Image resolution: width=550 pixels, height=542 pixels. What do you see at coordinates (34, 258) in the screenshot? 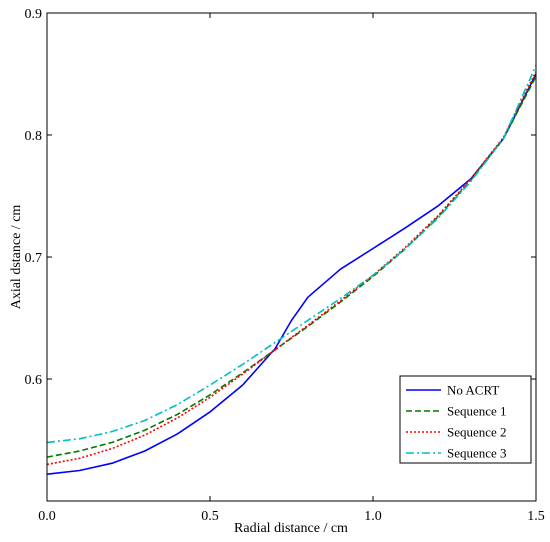
I see `y-tick-label: 0.7` at bounding box center [34, 258].